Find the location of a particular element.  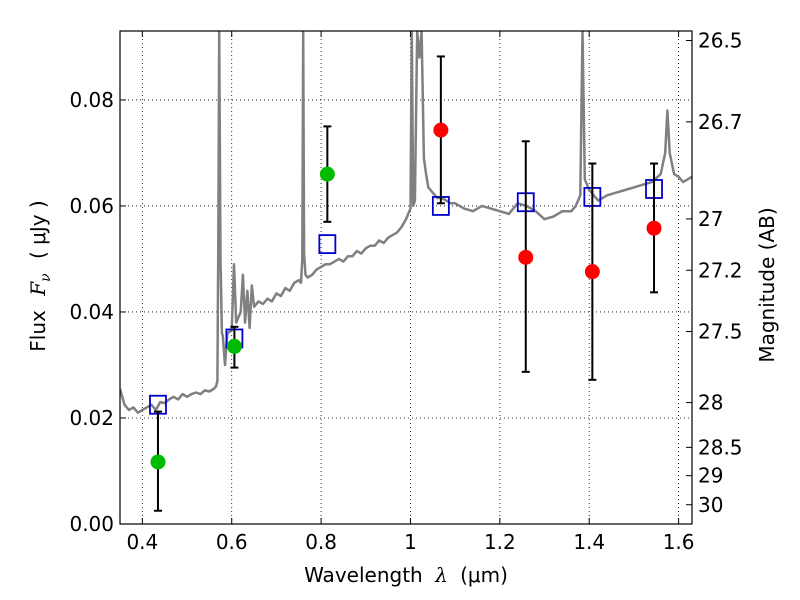

y2-axis-label: Magnitude (AB) is located at coordinates (767, 284).